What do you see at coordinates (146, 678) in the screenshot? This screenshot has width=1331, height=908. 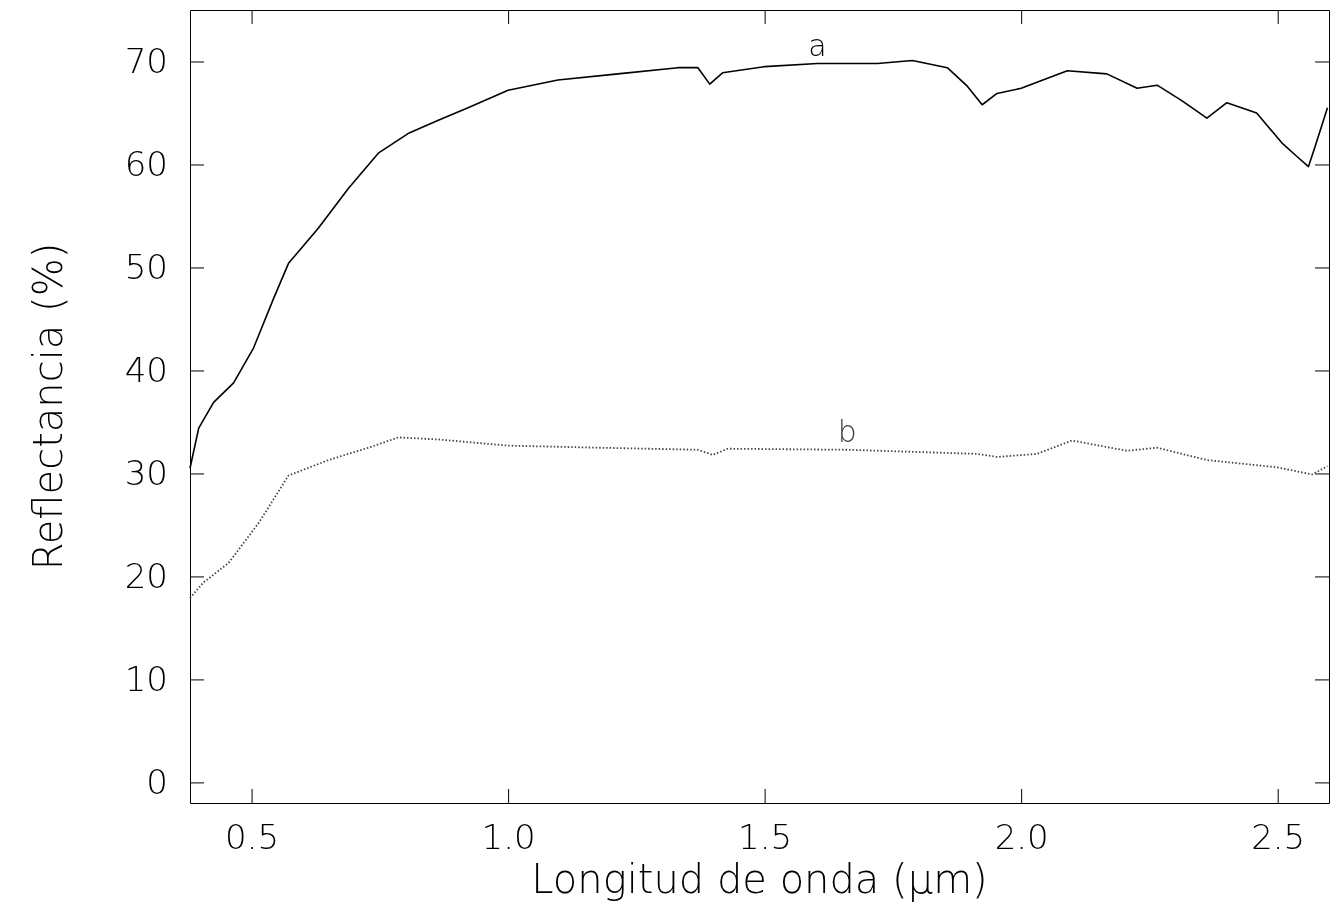 I see `y-tick-label: 10` at bounding box center [146, 678].